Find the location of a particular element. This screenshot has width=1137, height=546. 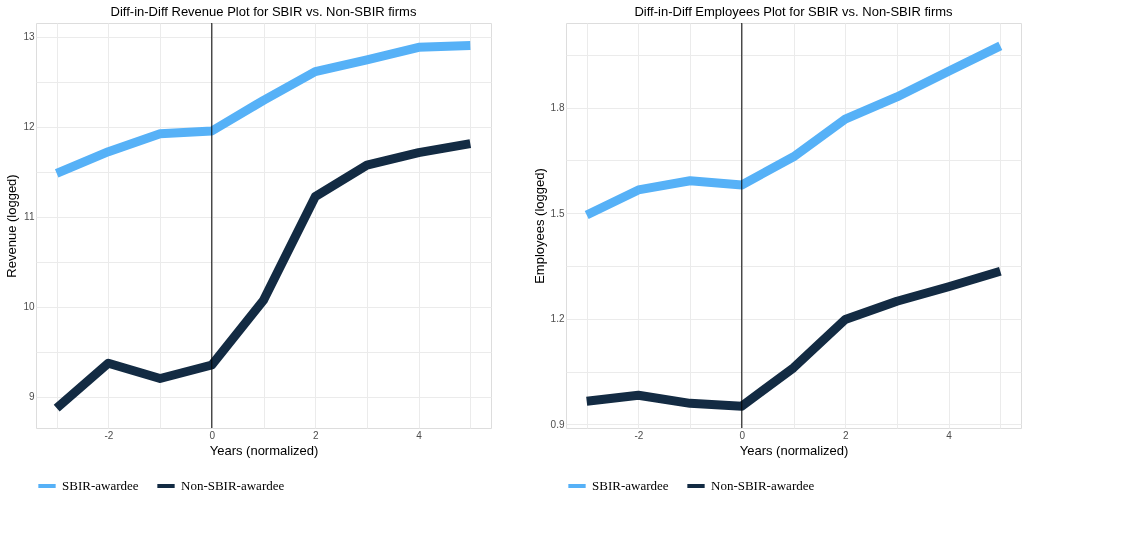

y-tick-label: 12 is located at coordinates (29, 126).